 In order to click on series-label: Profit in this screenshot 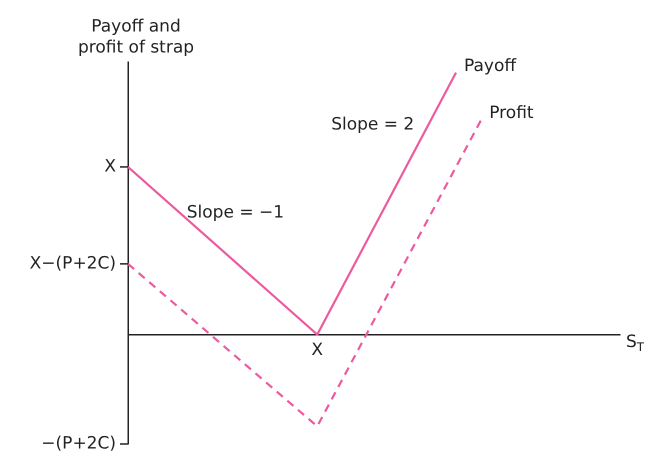, I will do `click(511, 113)`.